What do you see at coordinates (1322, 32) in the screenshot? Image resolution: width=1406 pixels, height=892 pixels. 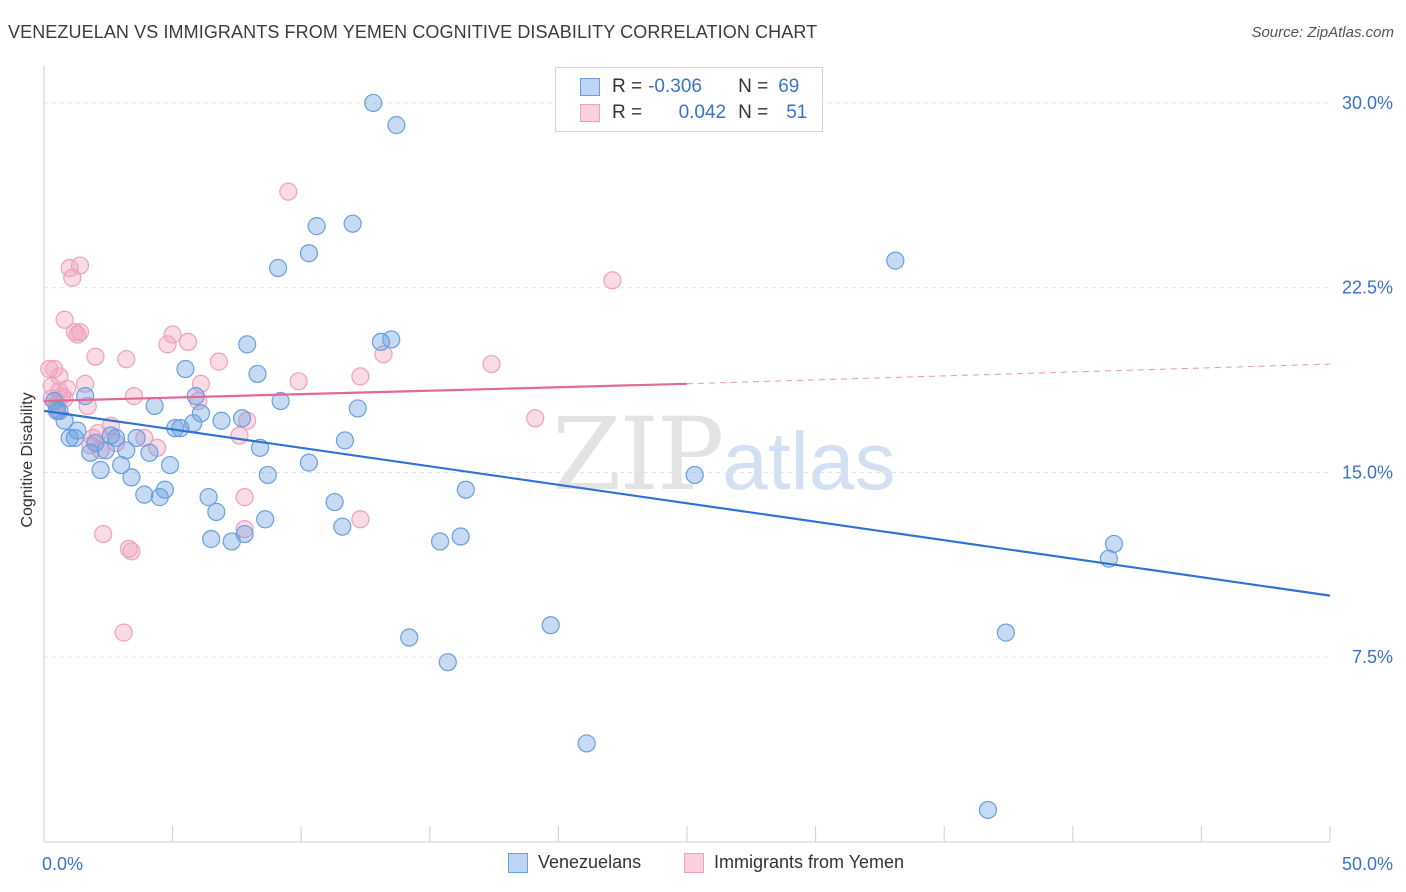 I see `chart-source: Source: ZipAtlas.com` at bounding box center [1322, 32].